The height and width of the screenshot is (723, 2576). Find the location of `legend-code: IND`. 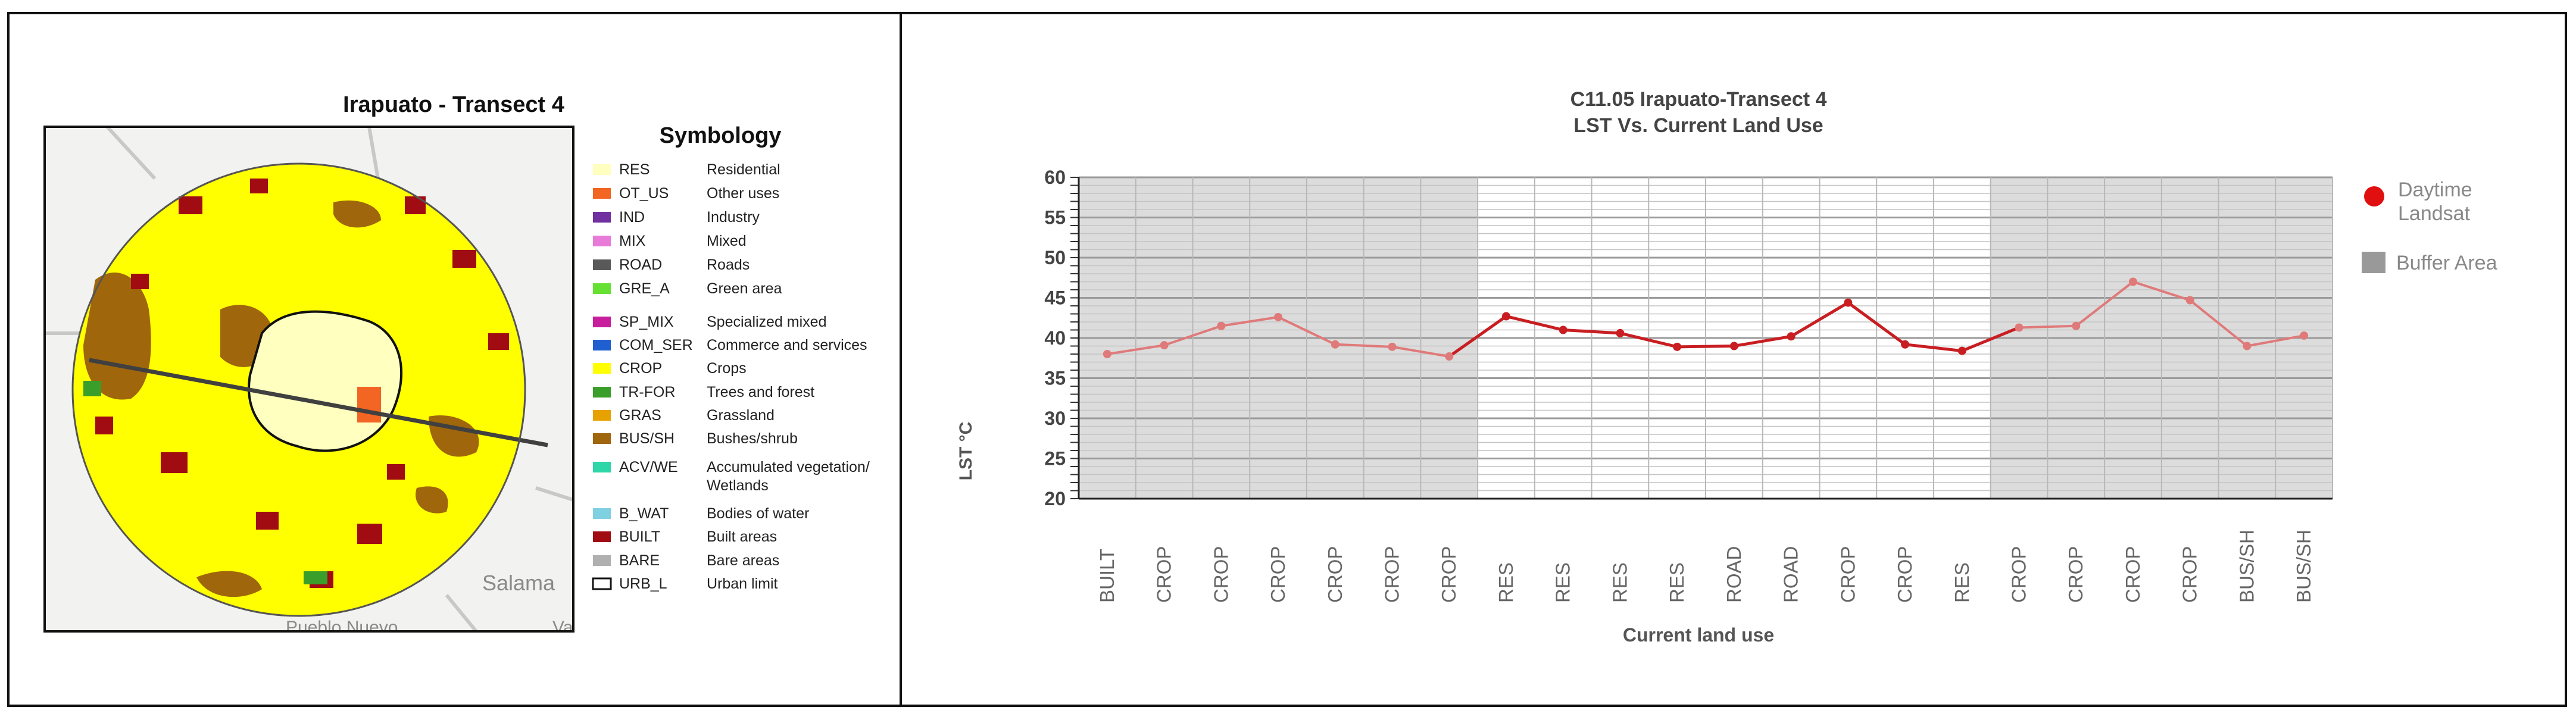

legend-code: IND is located at coordinates (632, 218).